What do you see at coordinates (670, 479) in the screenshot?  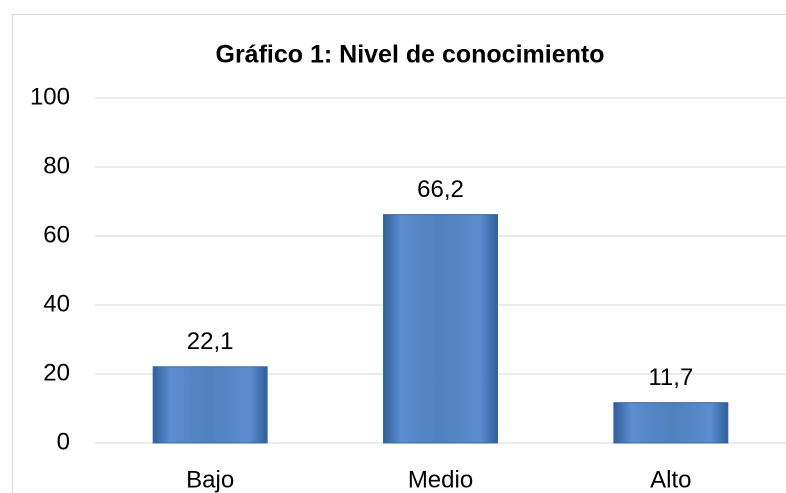 I see `x-tick-label: Alto` at bounding box center [670, 479].